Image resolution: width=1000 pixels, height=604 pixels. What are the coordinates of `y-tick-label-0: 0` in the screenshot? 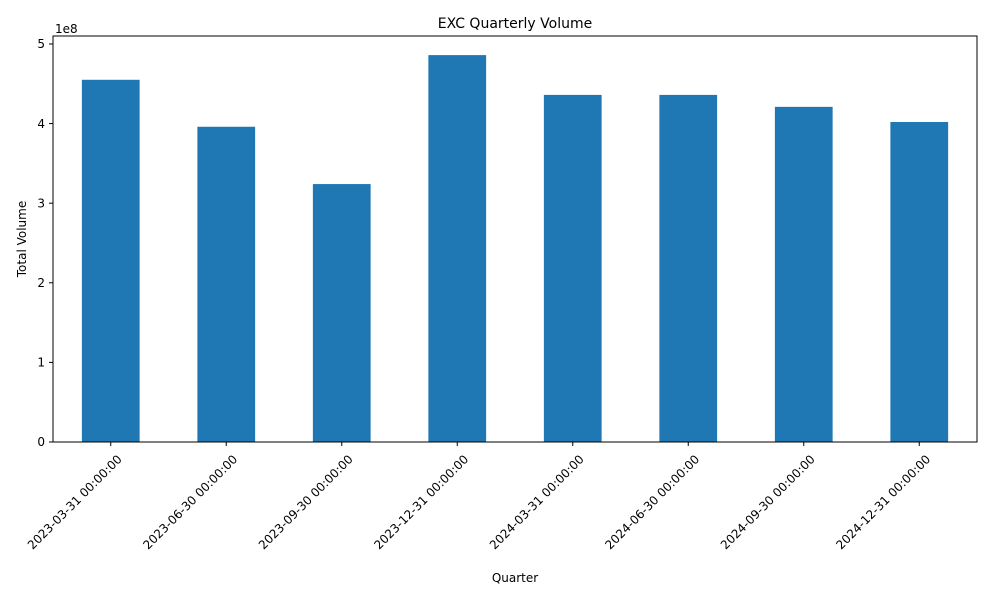 It's located at (41, 442).